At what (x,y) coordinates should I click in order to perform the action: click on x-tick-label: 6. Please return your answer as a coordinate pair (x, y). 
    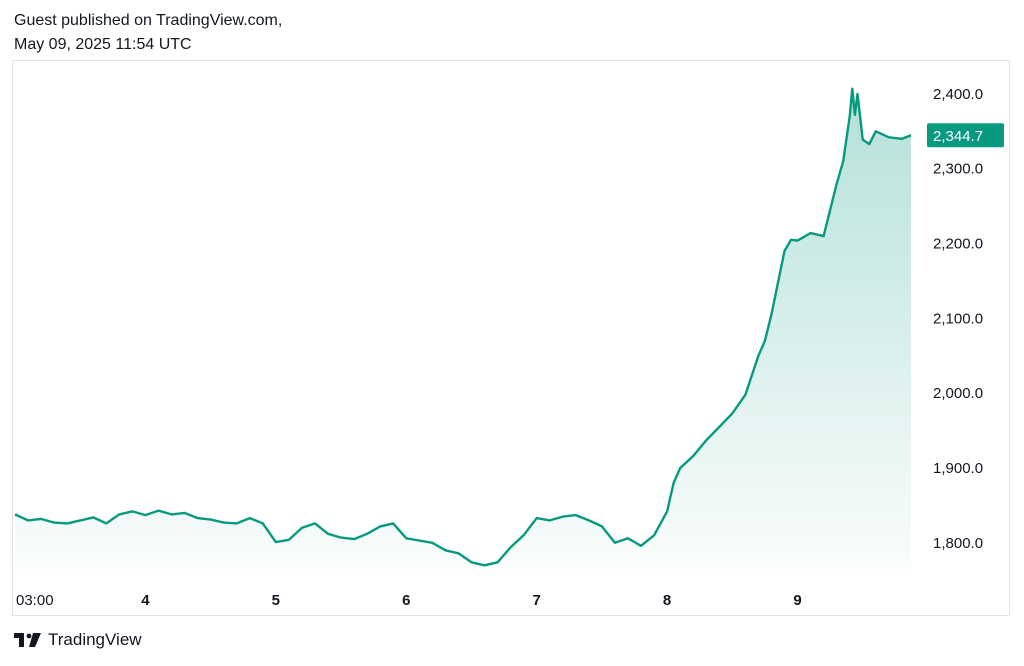
    Looking at the image, I should click on (406, 600).